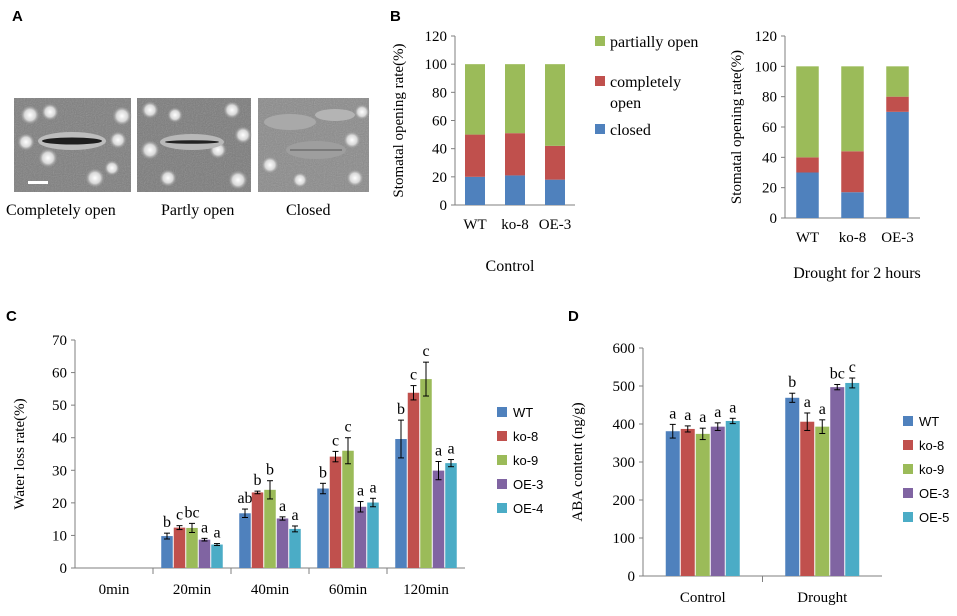 The height and width of the screenshot is (616, 957). I want to click on bar-OE-3-120min, so click(438, 519).